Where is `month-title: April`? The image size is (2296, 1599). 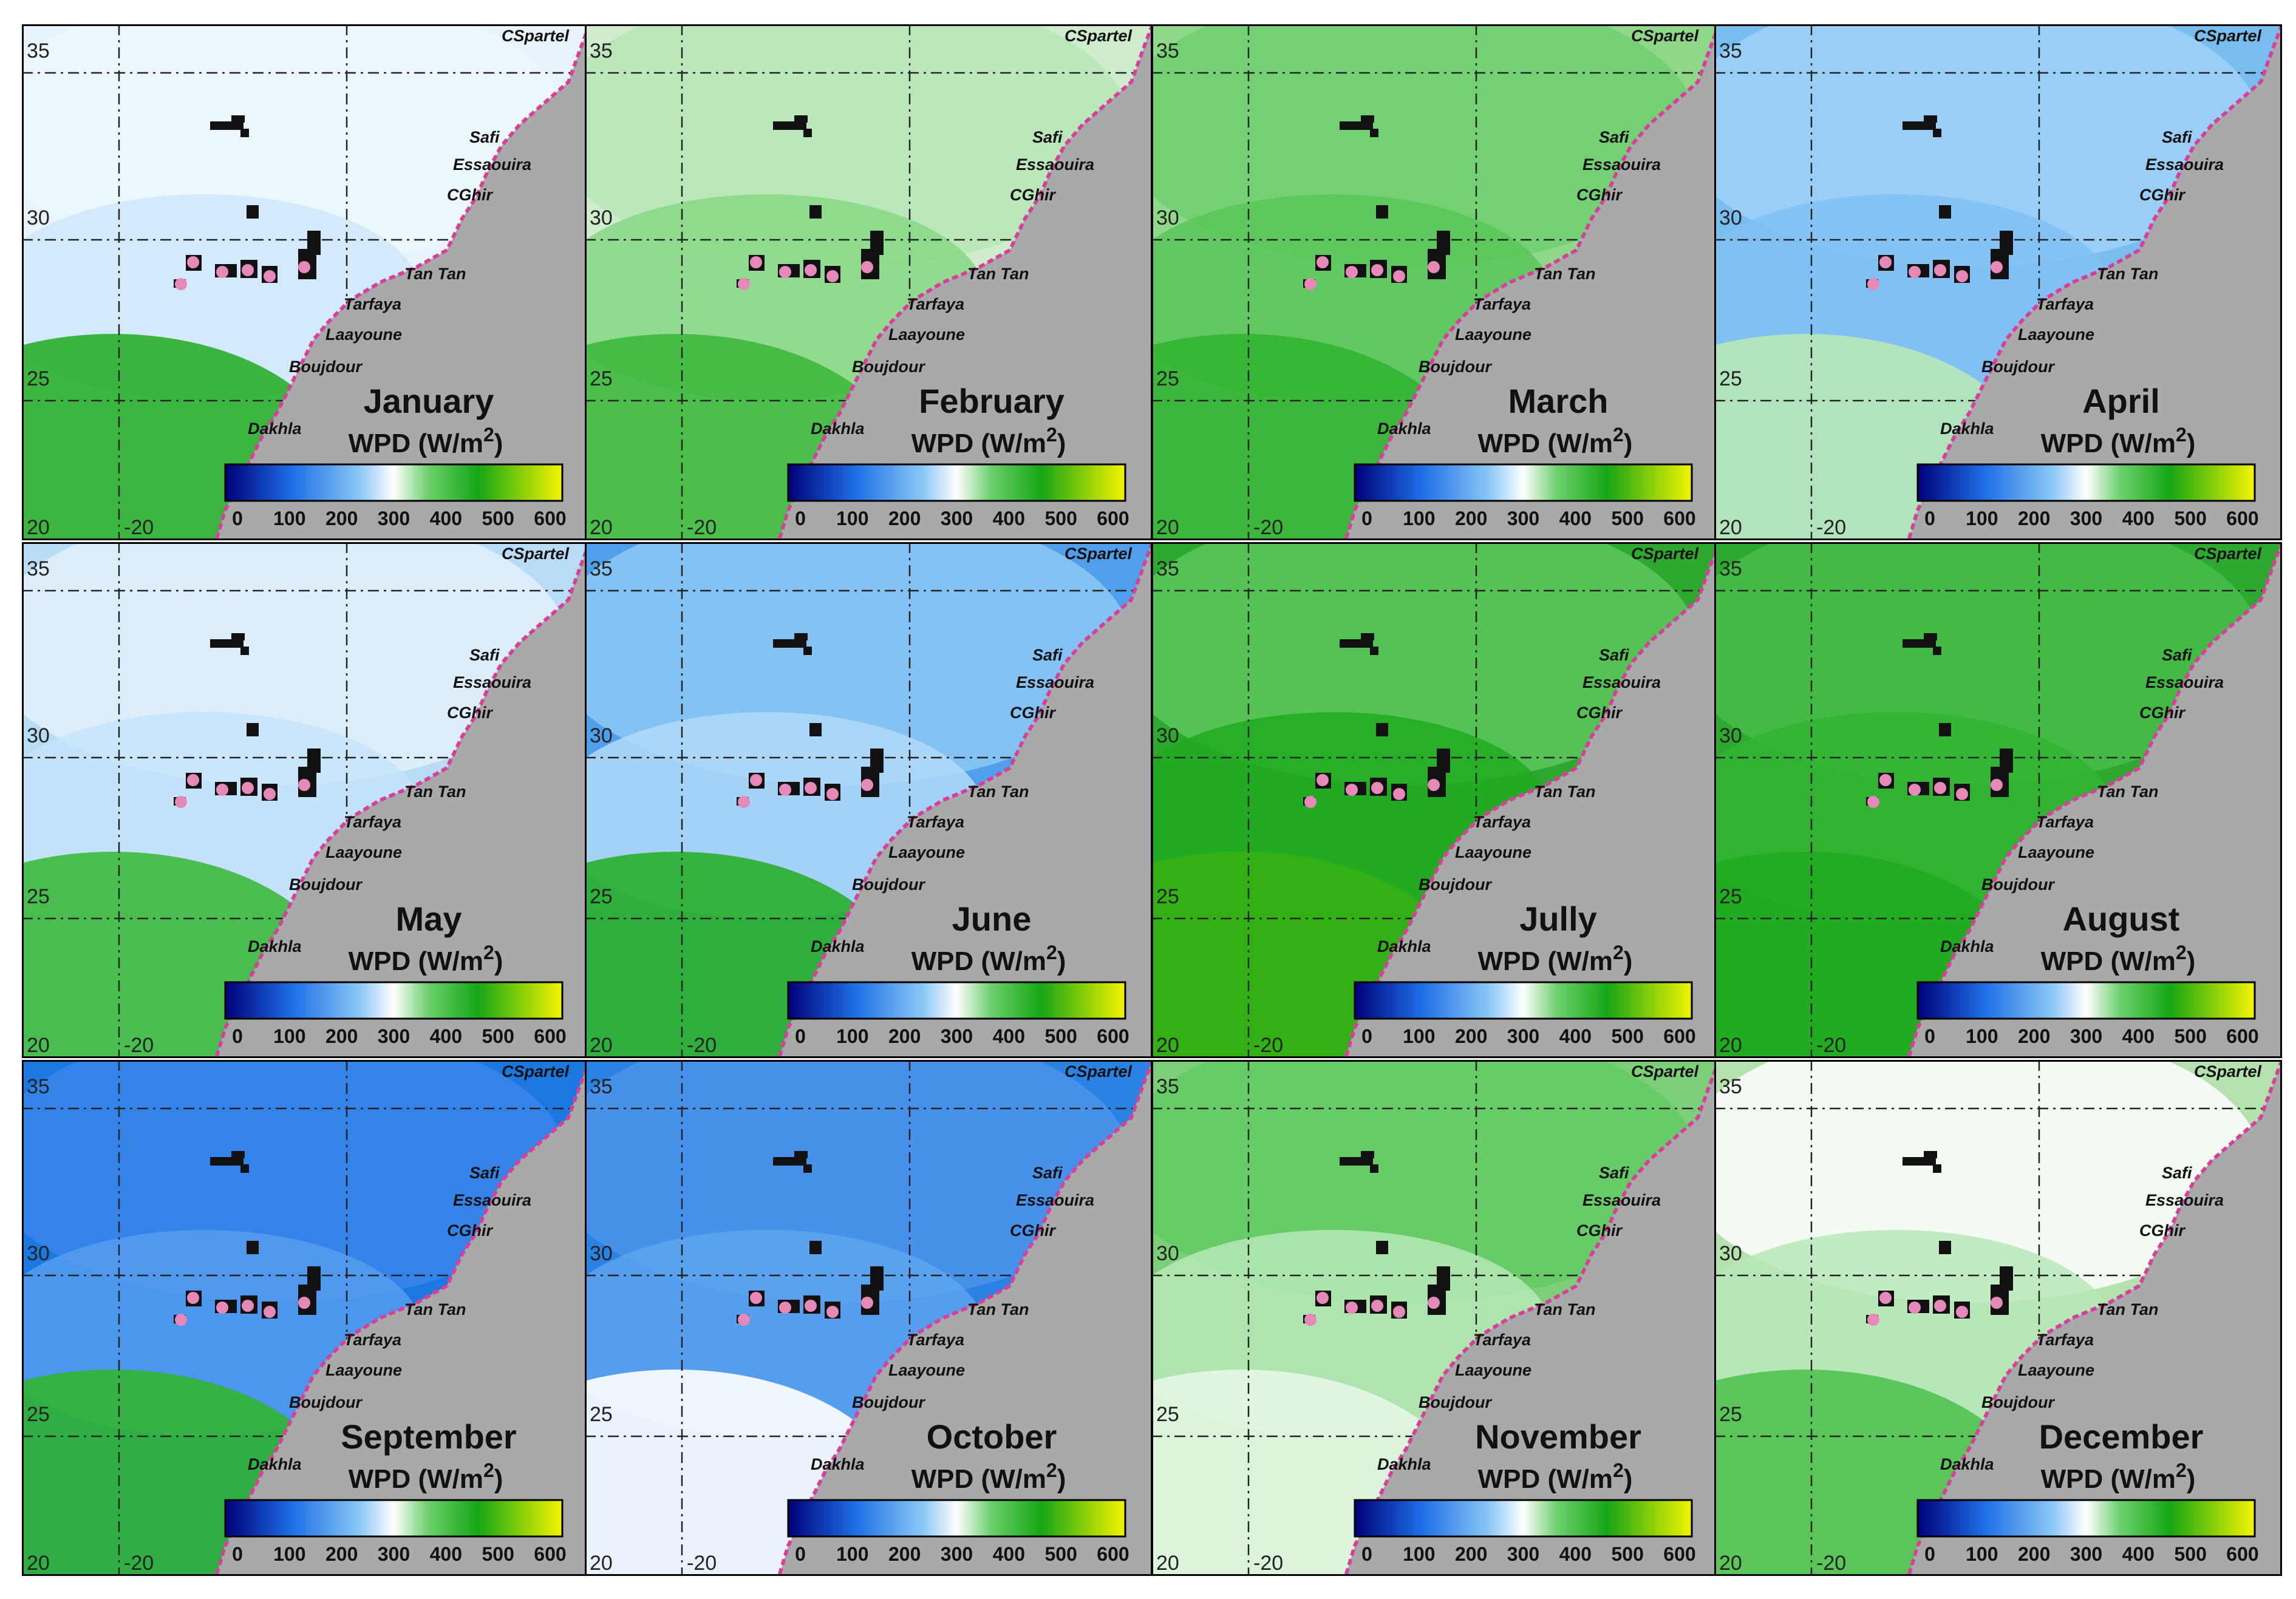 month-title: April is located at coordinates (2121, 401).